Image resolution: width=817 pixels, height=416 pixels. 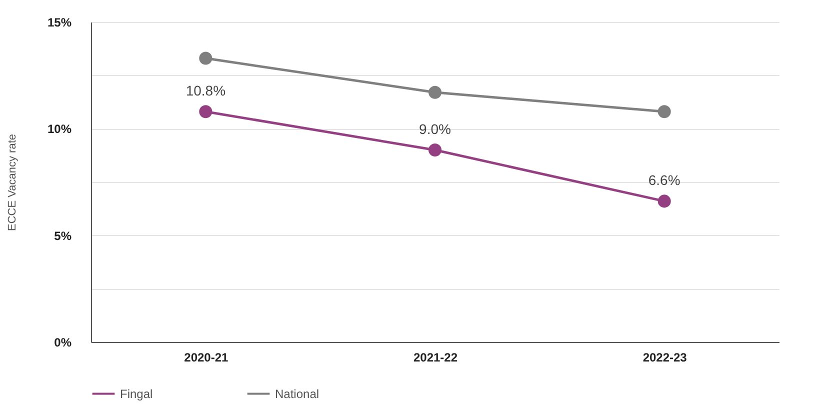 I want to click on legend-label: National, so click(x=297, y=393).